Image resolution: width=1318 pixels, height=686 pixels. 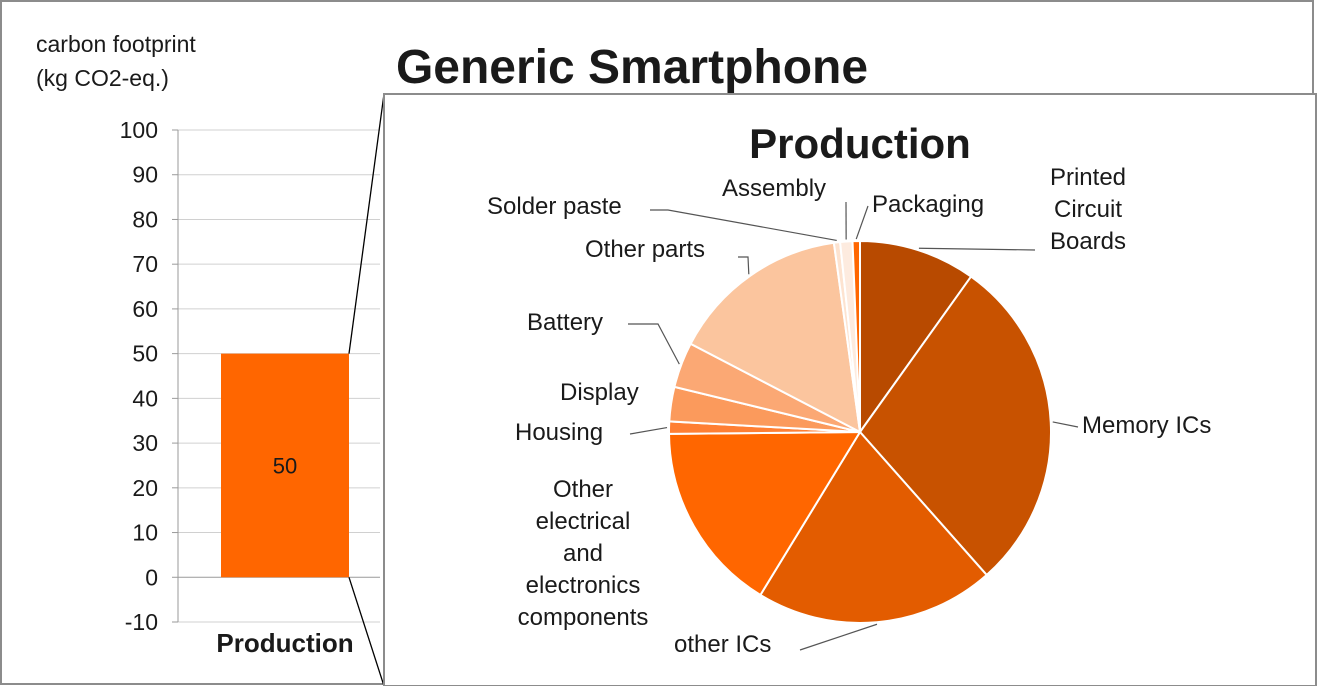 I want to click on pie-slice-label-line: Battery, so click(x=565, y=322).